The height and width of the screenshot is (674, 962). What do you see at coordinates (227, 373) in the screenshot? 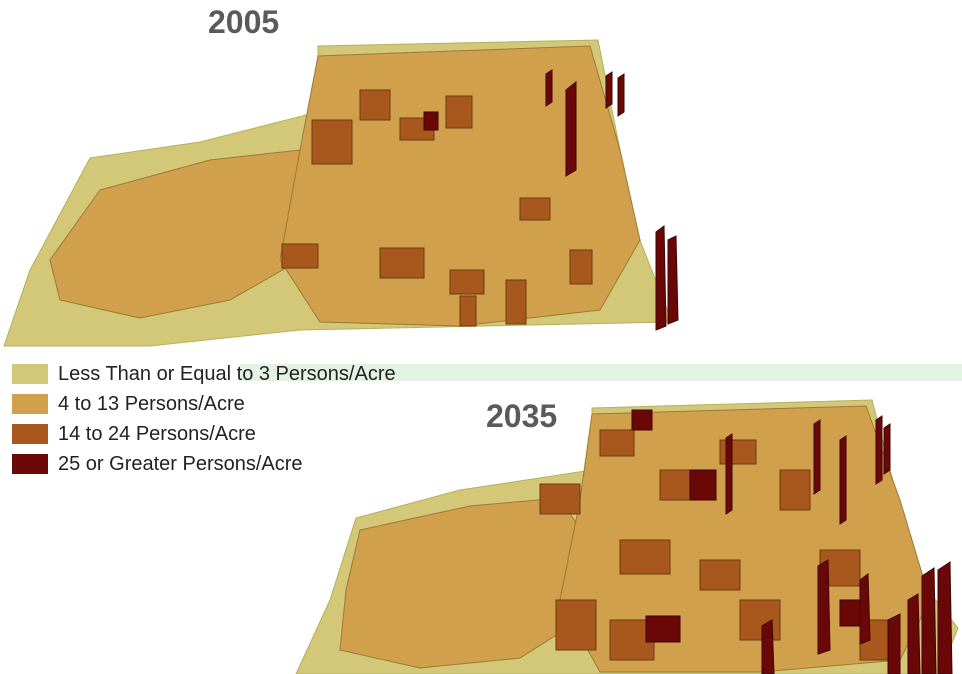
I see `legend-label-low: Less Than or Equal to 3 Persons/Acre` at bounding box center [227, 373].